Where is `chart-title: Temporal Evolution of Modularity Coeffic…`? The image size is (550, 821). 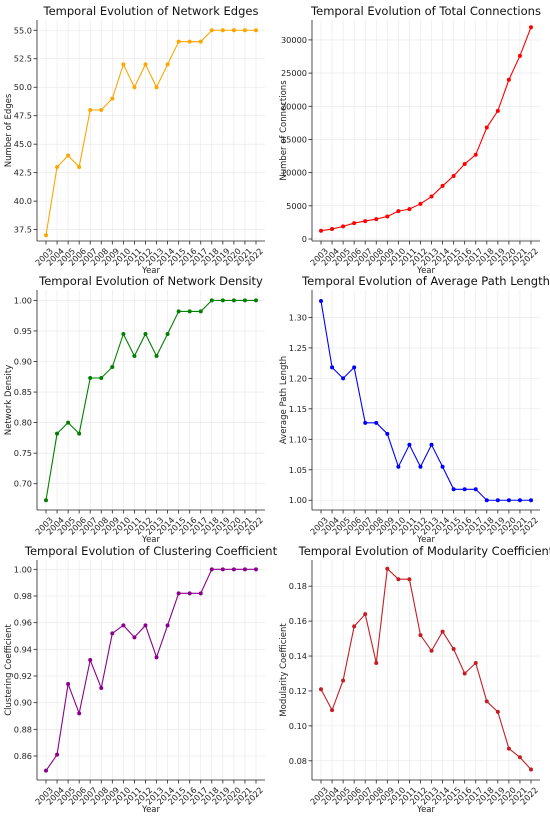 chart-title: Temporal Evolution of Modularity Coeffic… is located at coordinates (424, 551).